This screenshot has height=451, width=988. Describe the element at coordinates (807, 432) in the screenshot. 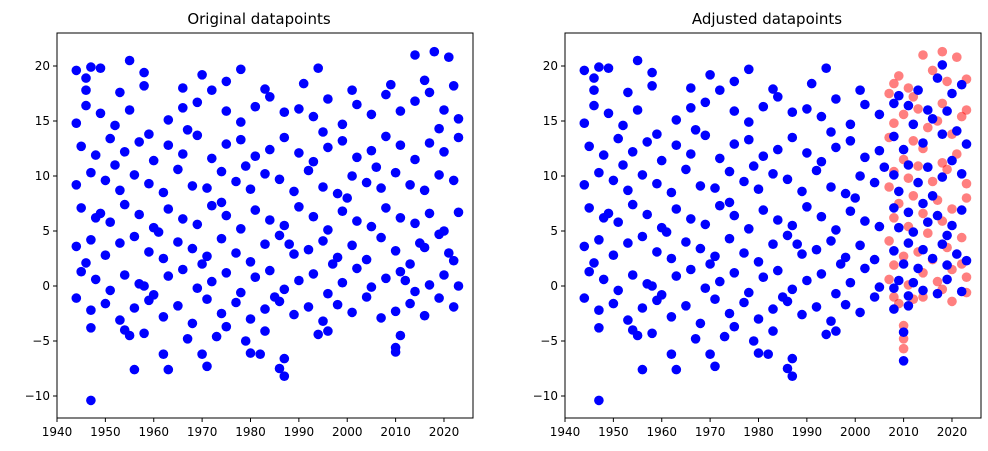

I see `x-tick-label: 1990` at that location.